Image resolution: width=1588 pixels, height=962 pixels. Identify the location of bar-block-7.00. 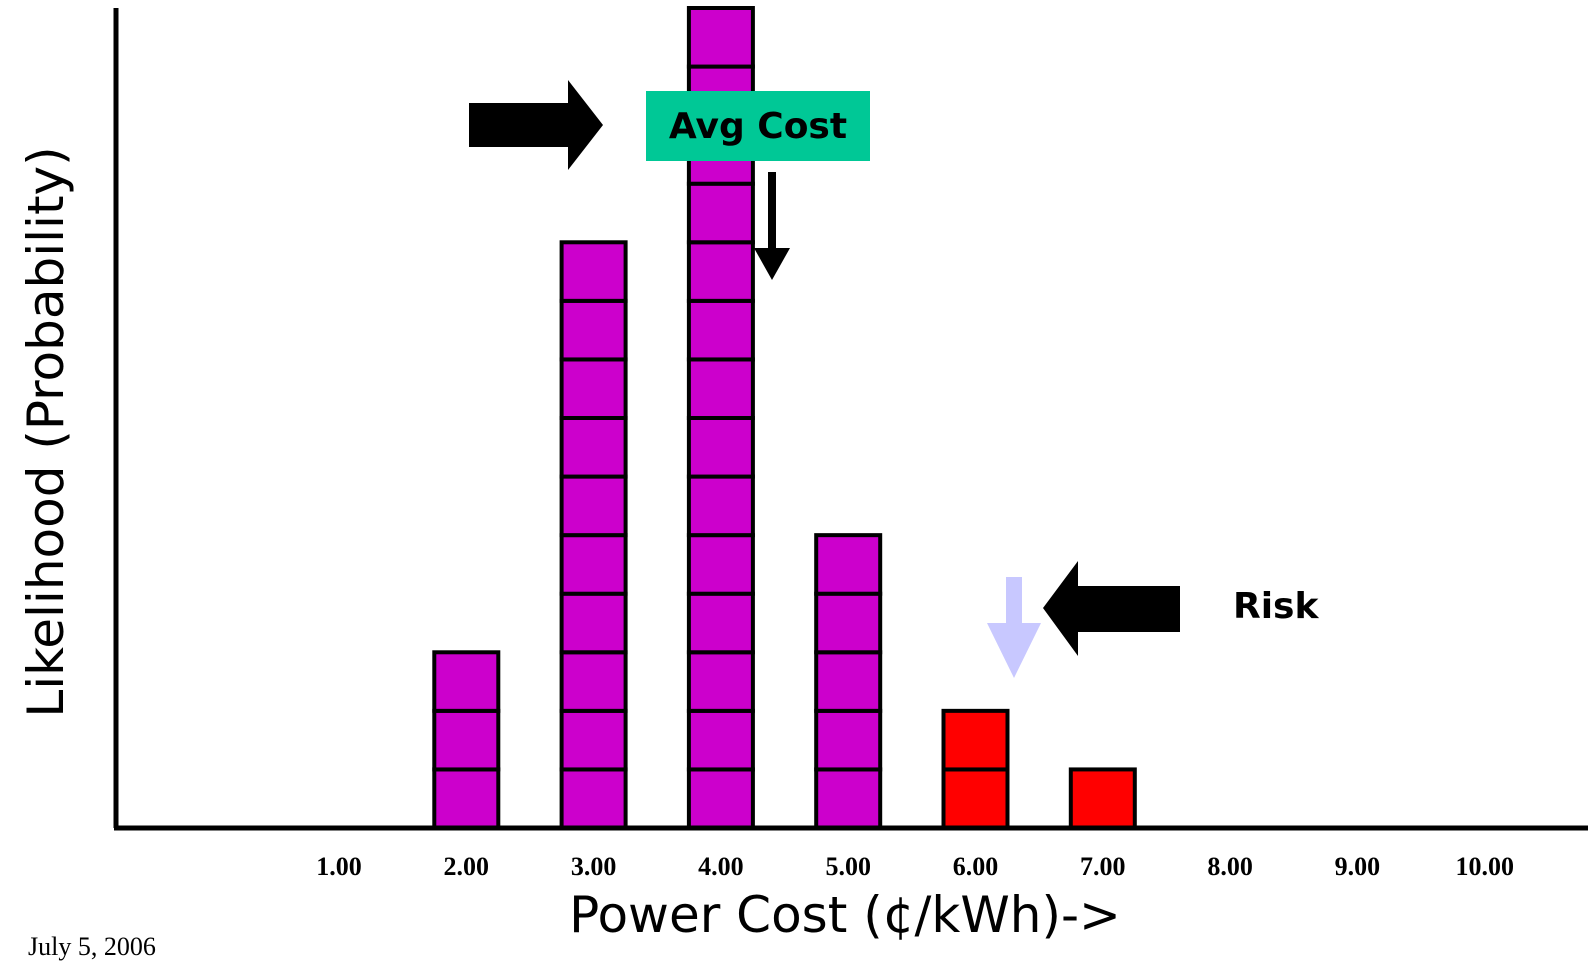
(1102, 799).